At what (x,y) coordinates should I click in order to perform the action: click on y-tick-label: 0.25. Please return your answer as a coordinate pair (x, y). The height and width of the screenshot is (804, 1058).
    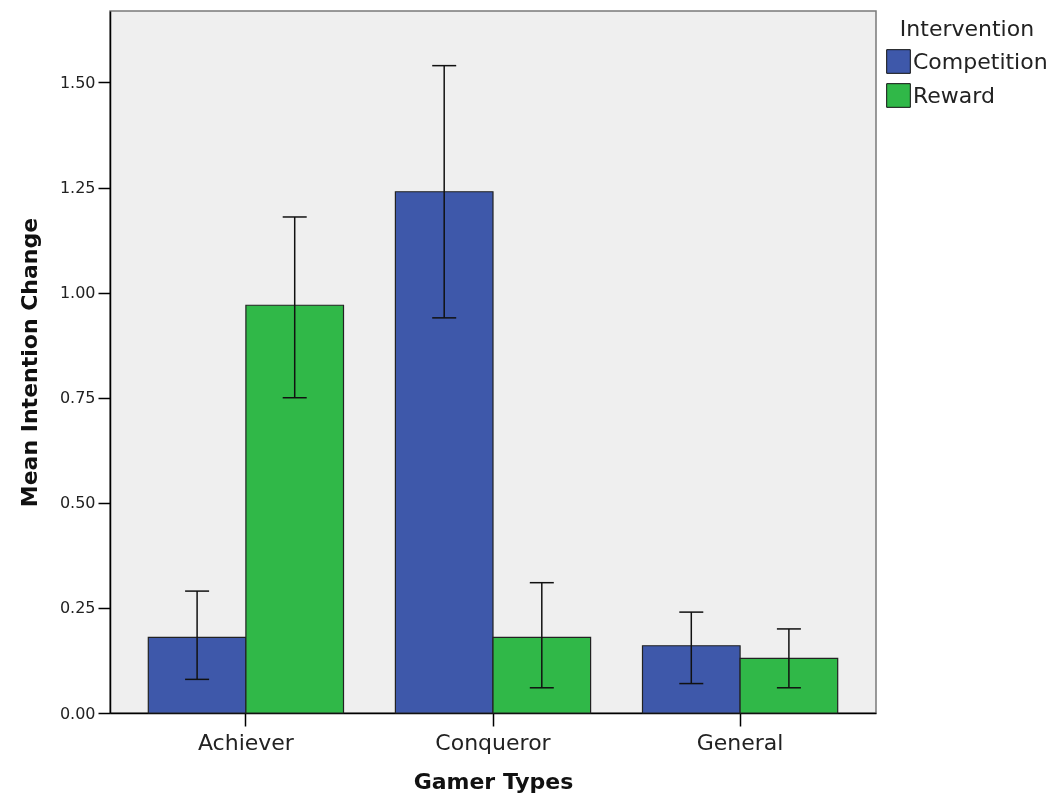
    Looking at the image, I should click on (77, 608).